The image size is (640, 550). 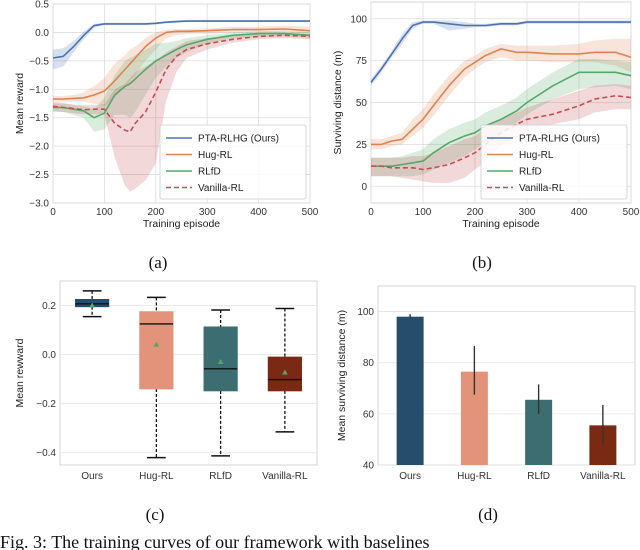 I want to click on subplot-label-c: (c), so click(x=155, y=514).